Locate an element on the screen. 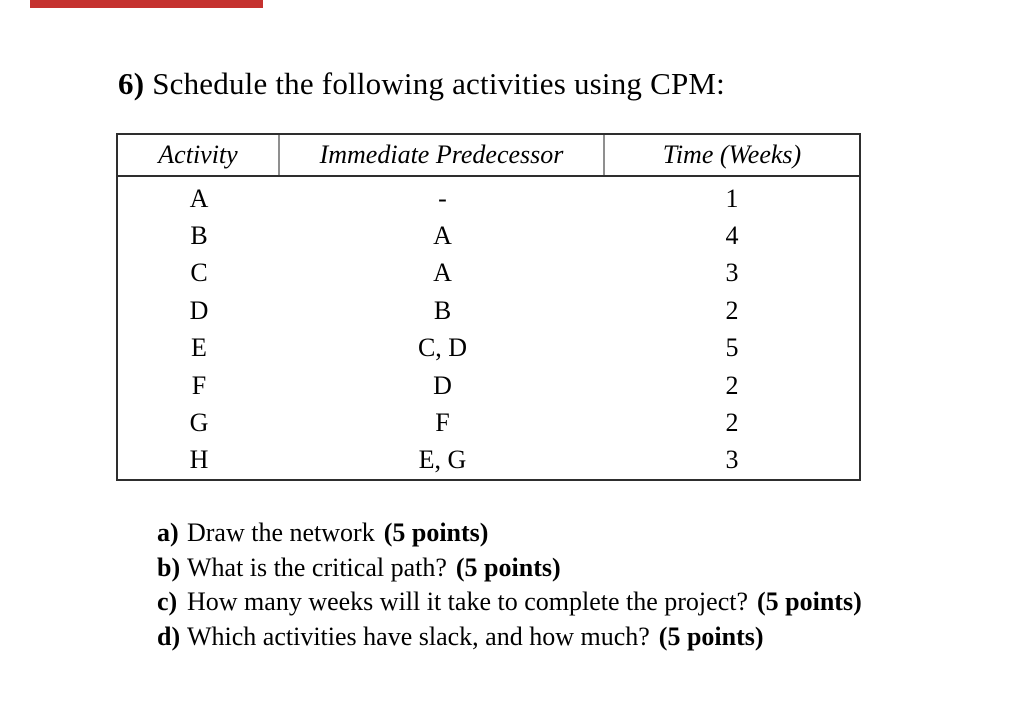 The image size is (1024, 701). table-row: A - 1 is located at coordinates (488, 198).